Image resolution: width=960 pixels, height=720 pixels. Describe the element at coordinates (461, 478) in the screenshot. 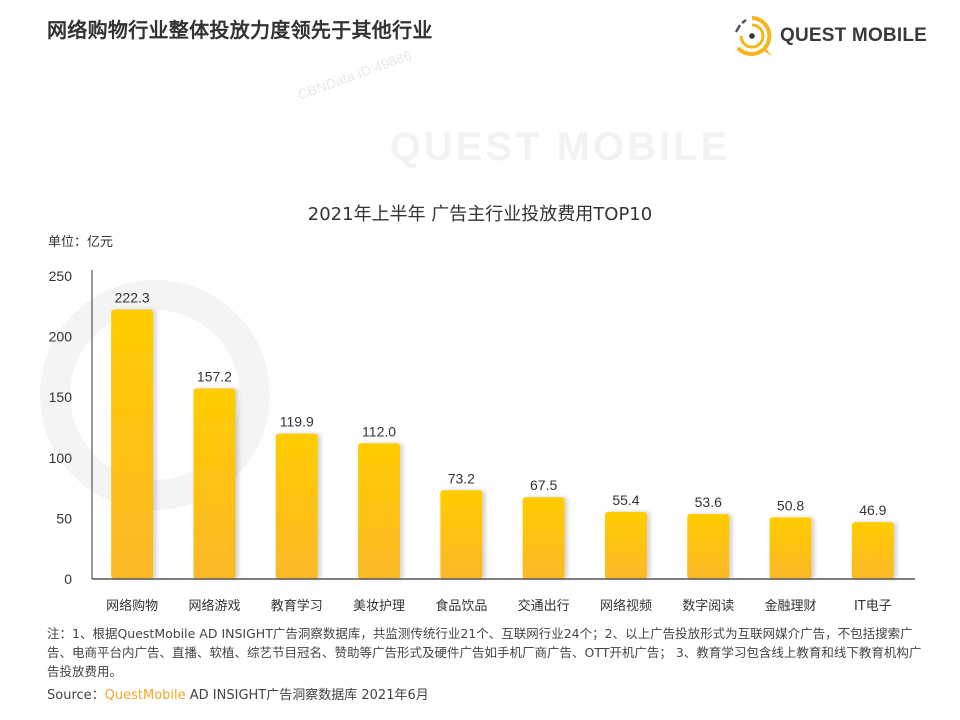

I see `bar-value-label: 73.2` at that location.